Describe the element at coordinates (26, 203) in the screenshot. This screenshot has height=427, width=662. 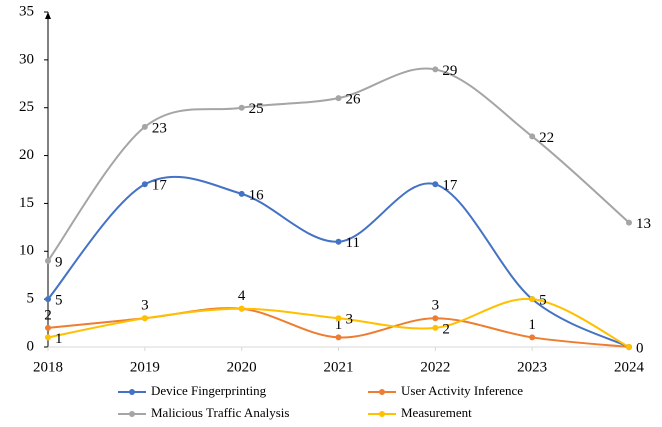
I see `y-tick-label: 15` at that location.